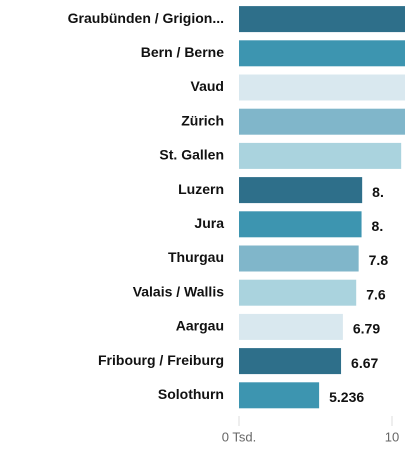 This screenshot has width=405, height=449. I want to click on category-label: Fribourg / Freiburg, so click(161, 360).